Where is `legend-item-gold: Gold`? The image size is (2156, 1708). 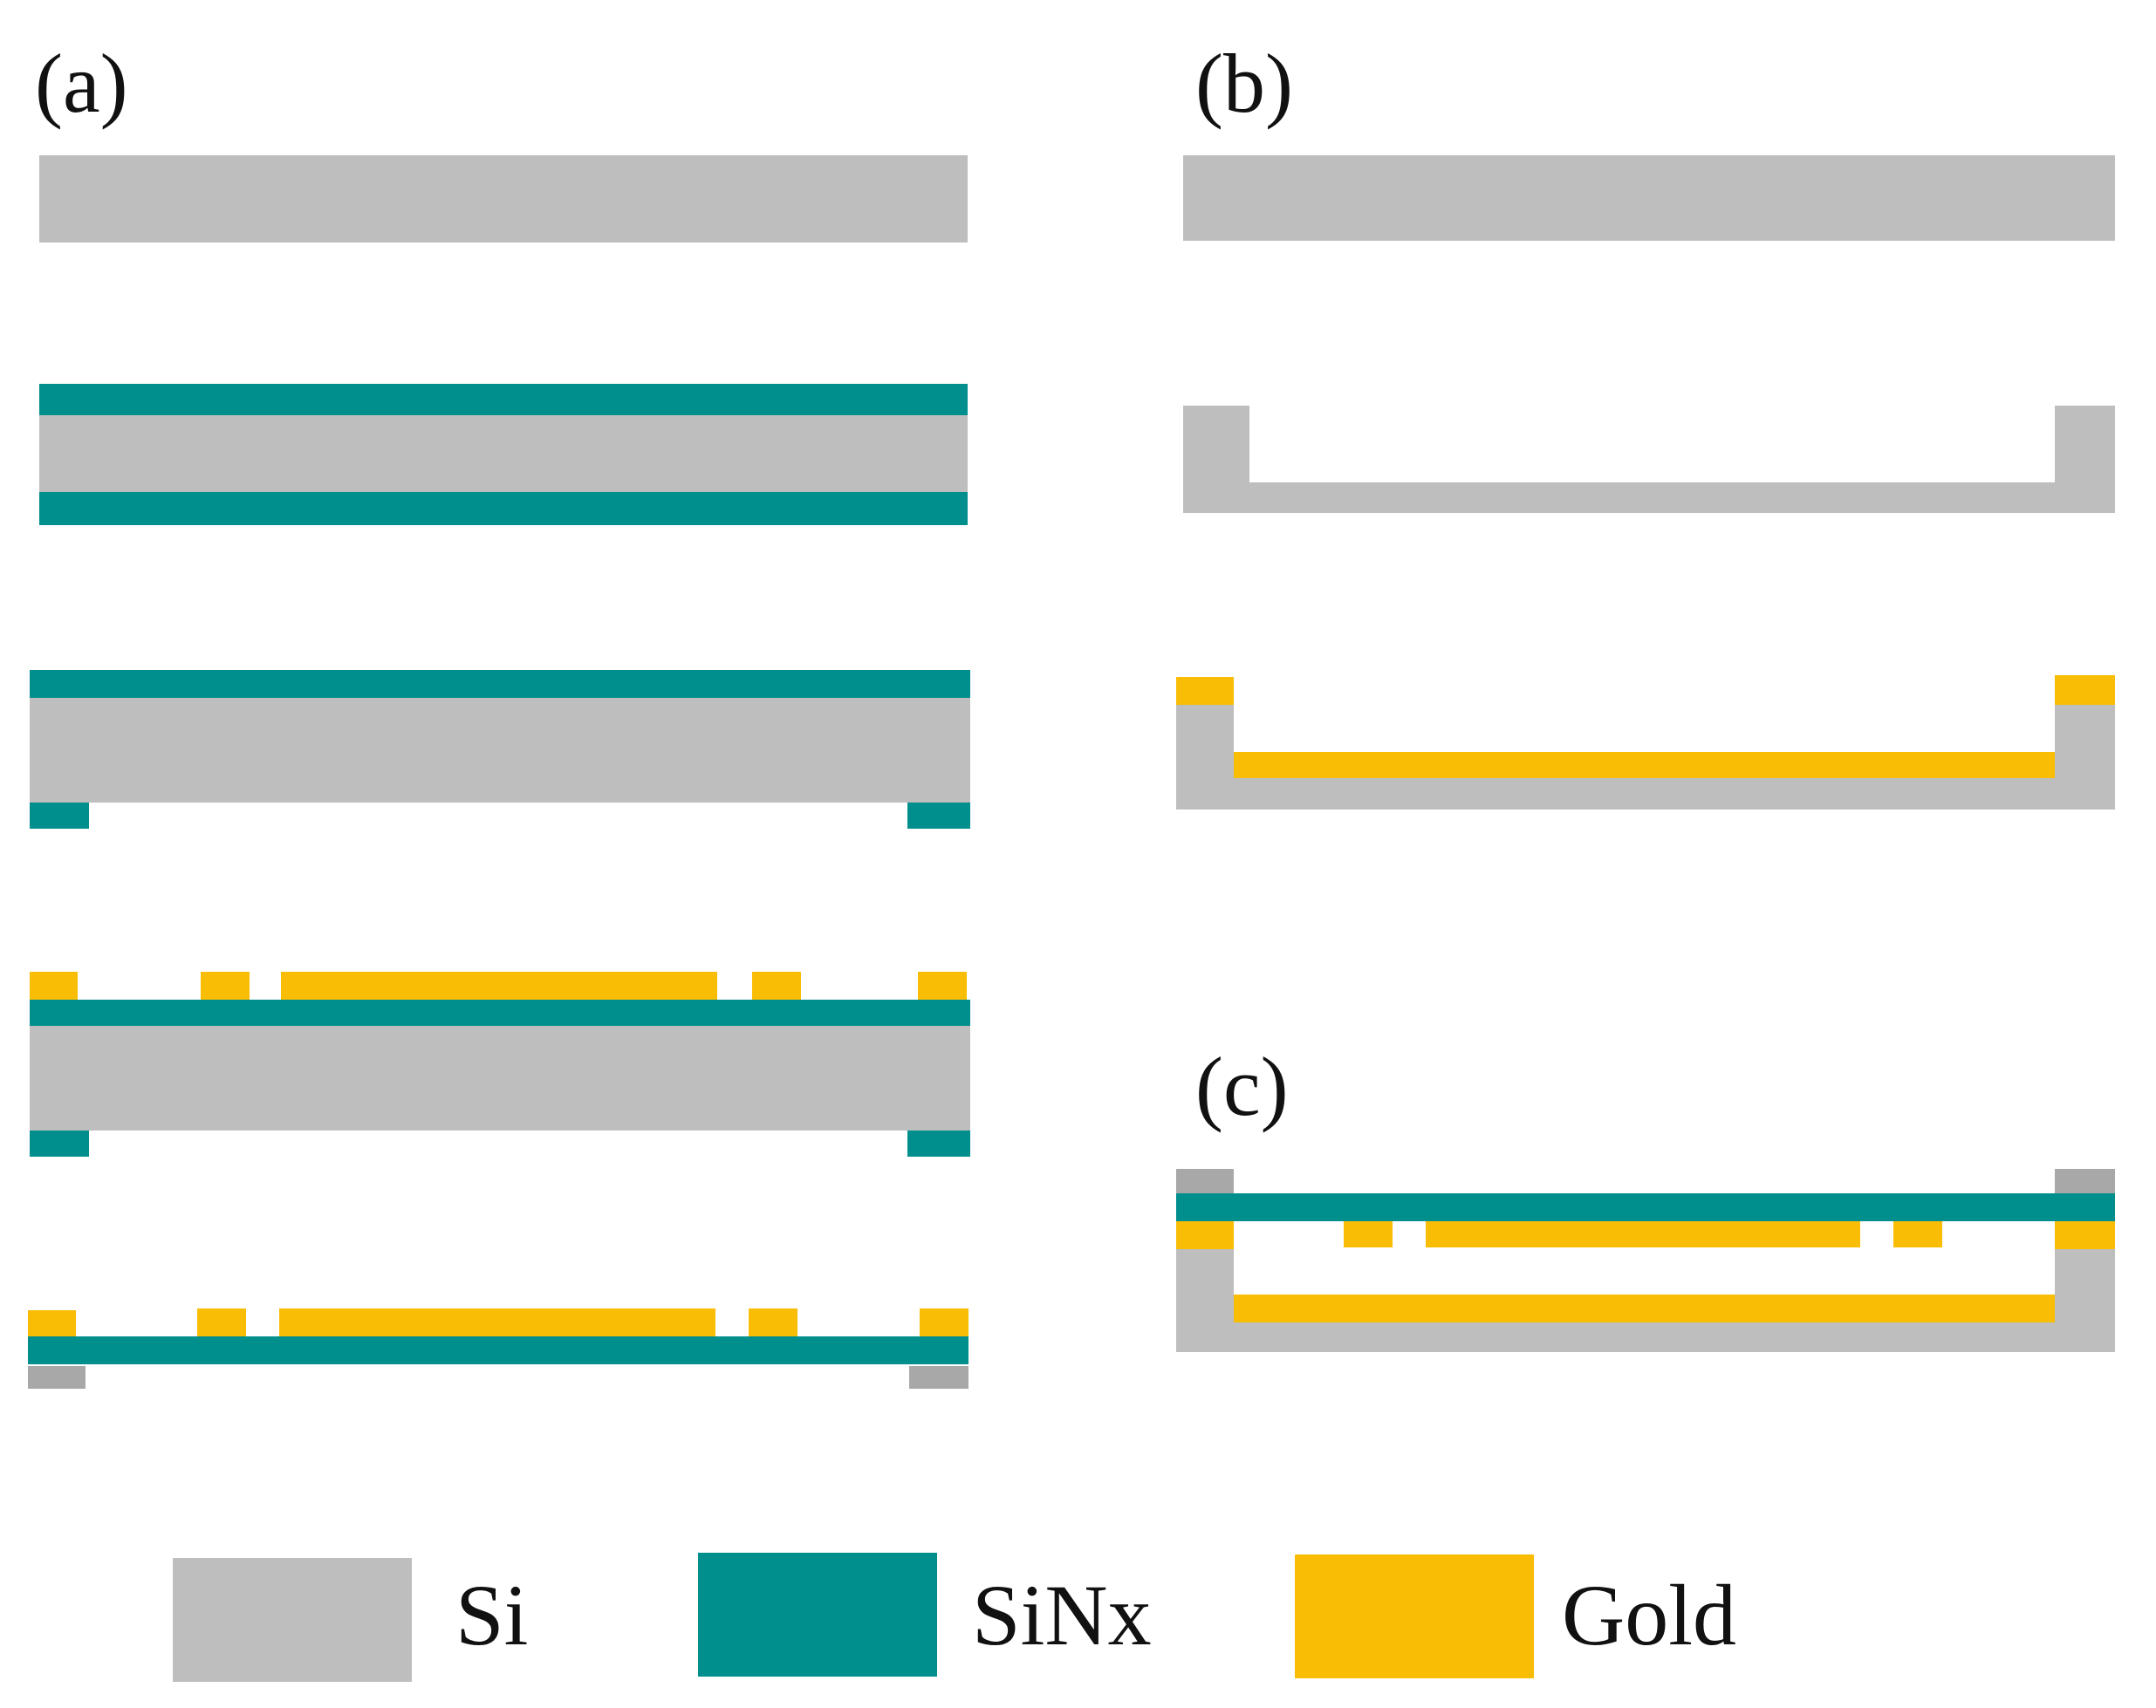
legend-item-gold: Gold is located at coordinates (1515, 1616).